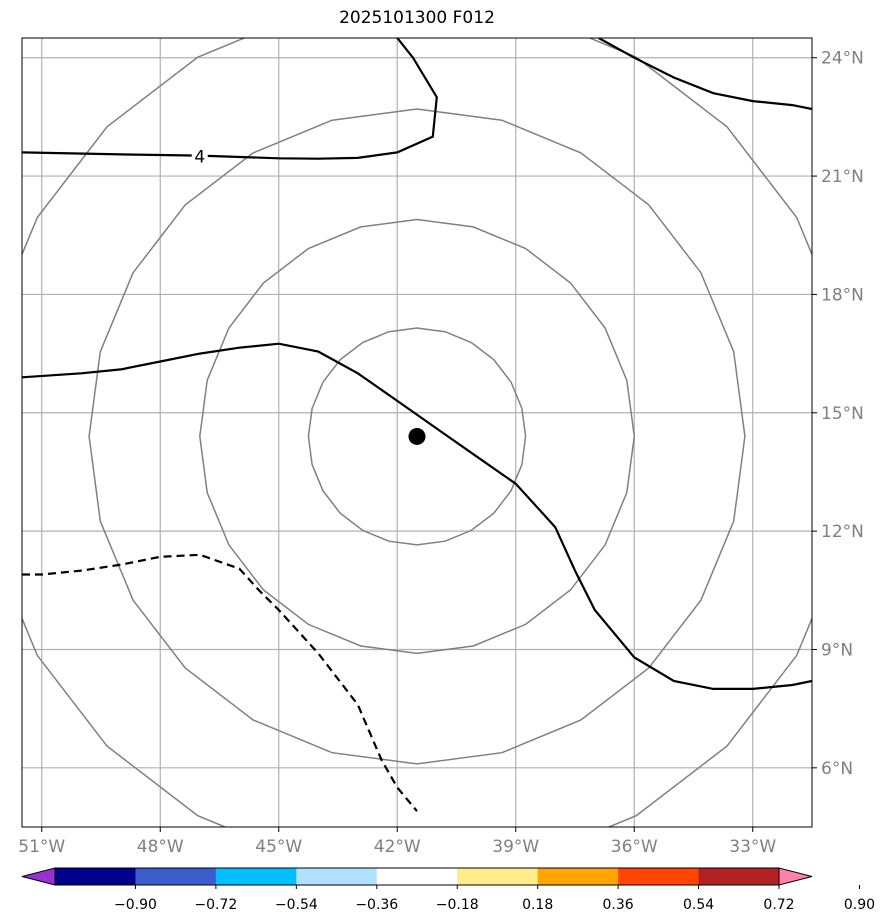 This screenshot has height=924, width=882. I want to click on colorbar-tick-label: 0.18, so click(537, 905).